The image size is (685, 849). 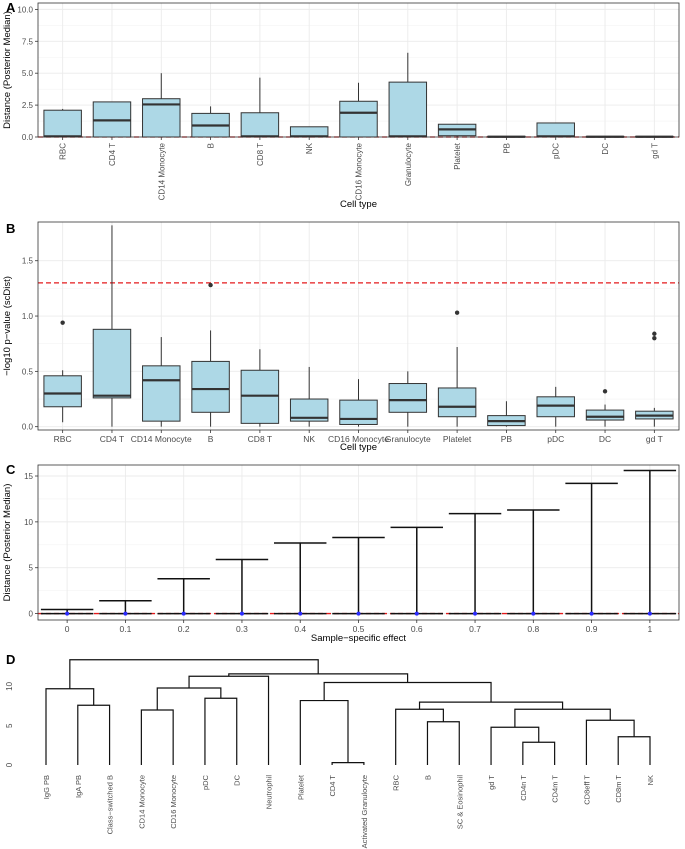 I want to click on x-tick-label: CD8 T, so click(x=260, y=154).